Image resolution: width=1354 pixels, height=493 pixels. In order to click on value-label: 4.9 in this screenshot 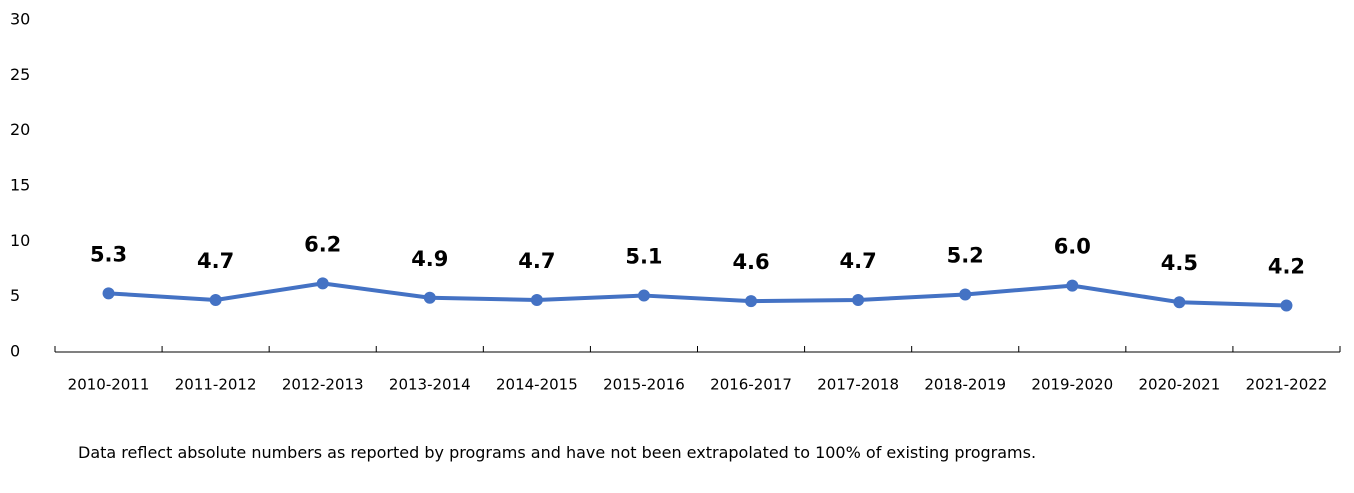, I will do `click(429, 259)`.